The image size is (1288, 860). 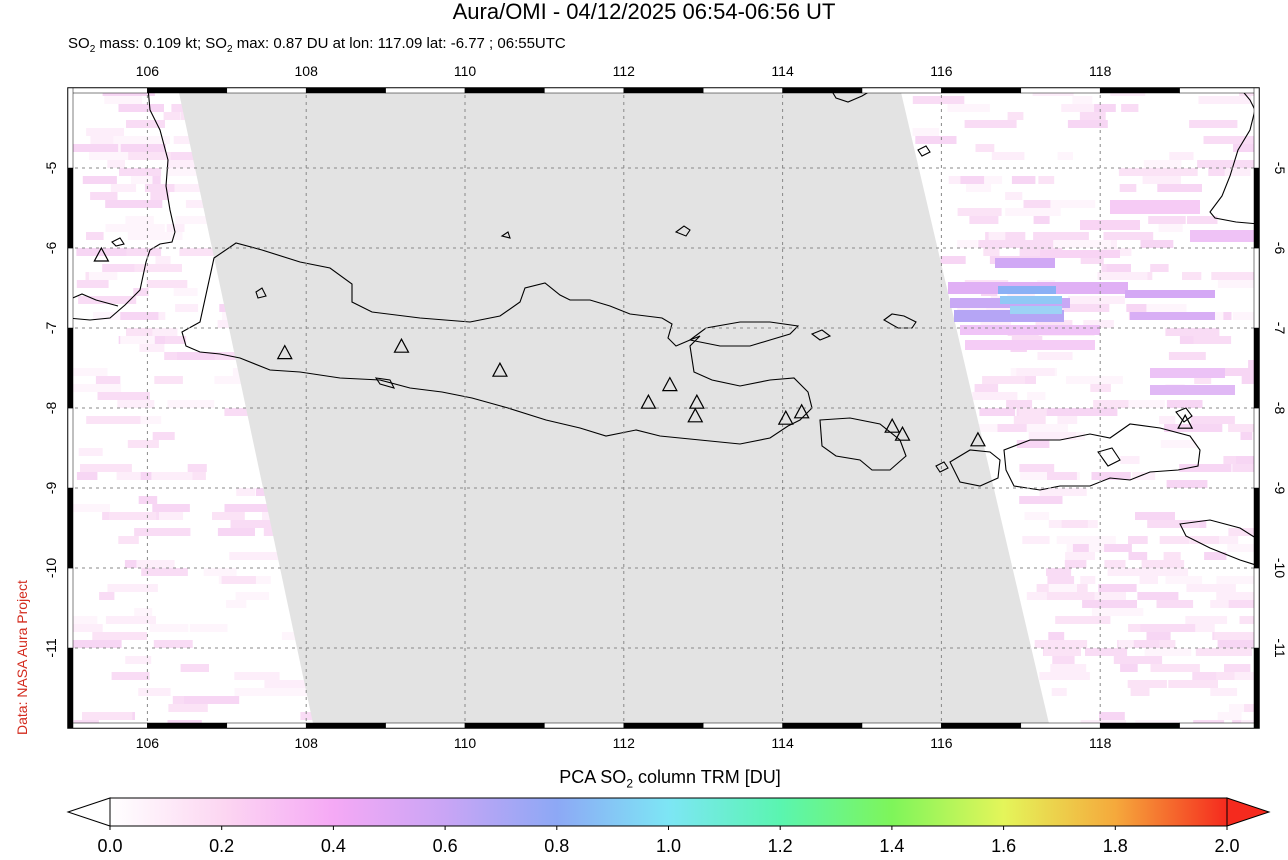 I want to click on lon-tick-label: 118, so click(x=1100, y=71).